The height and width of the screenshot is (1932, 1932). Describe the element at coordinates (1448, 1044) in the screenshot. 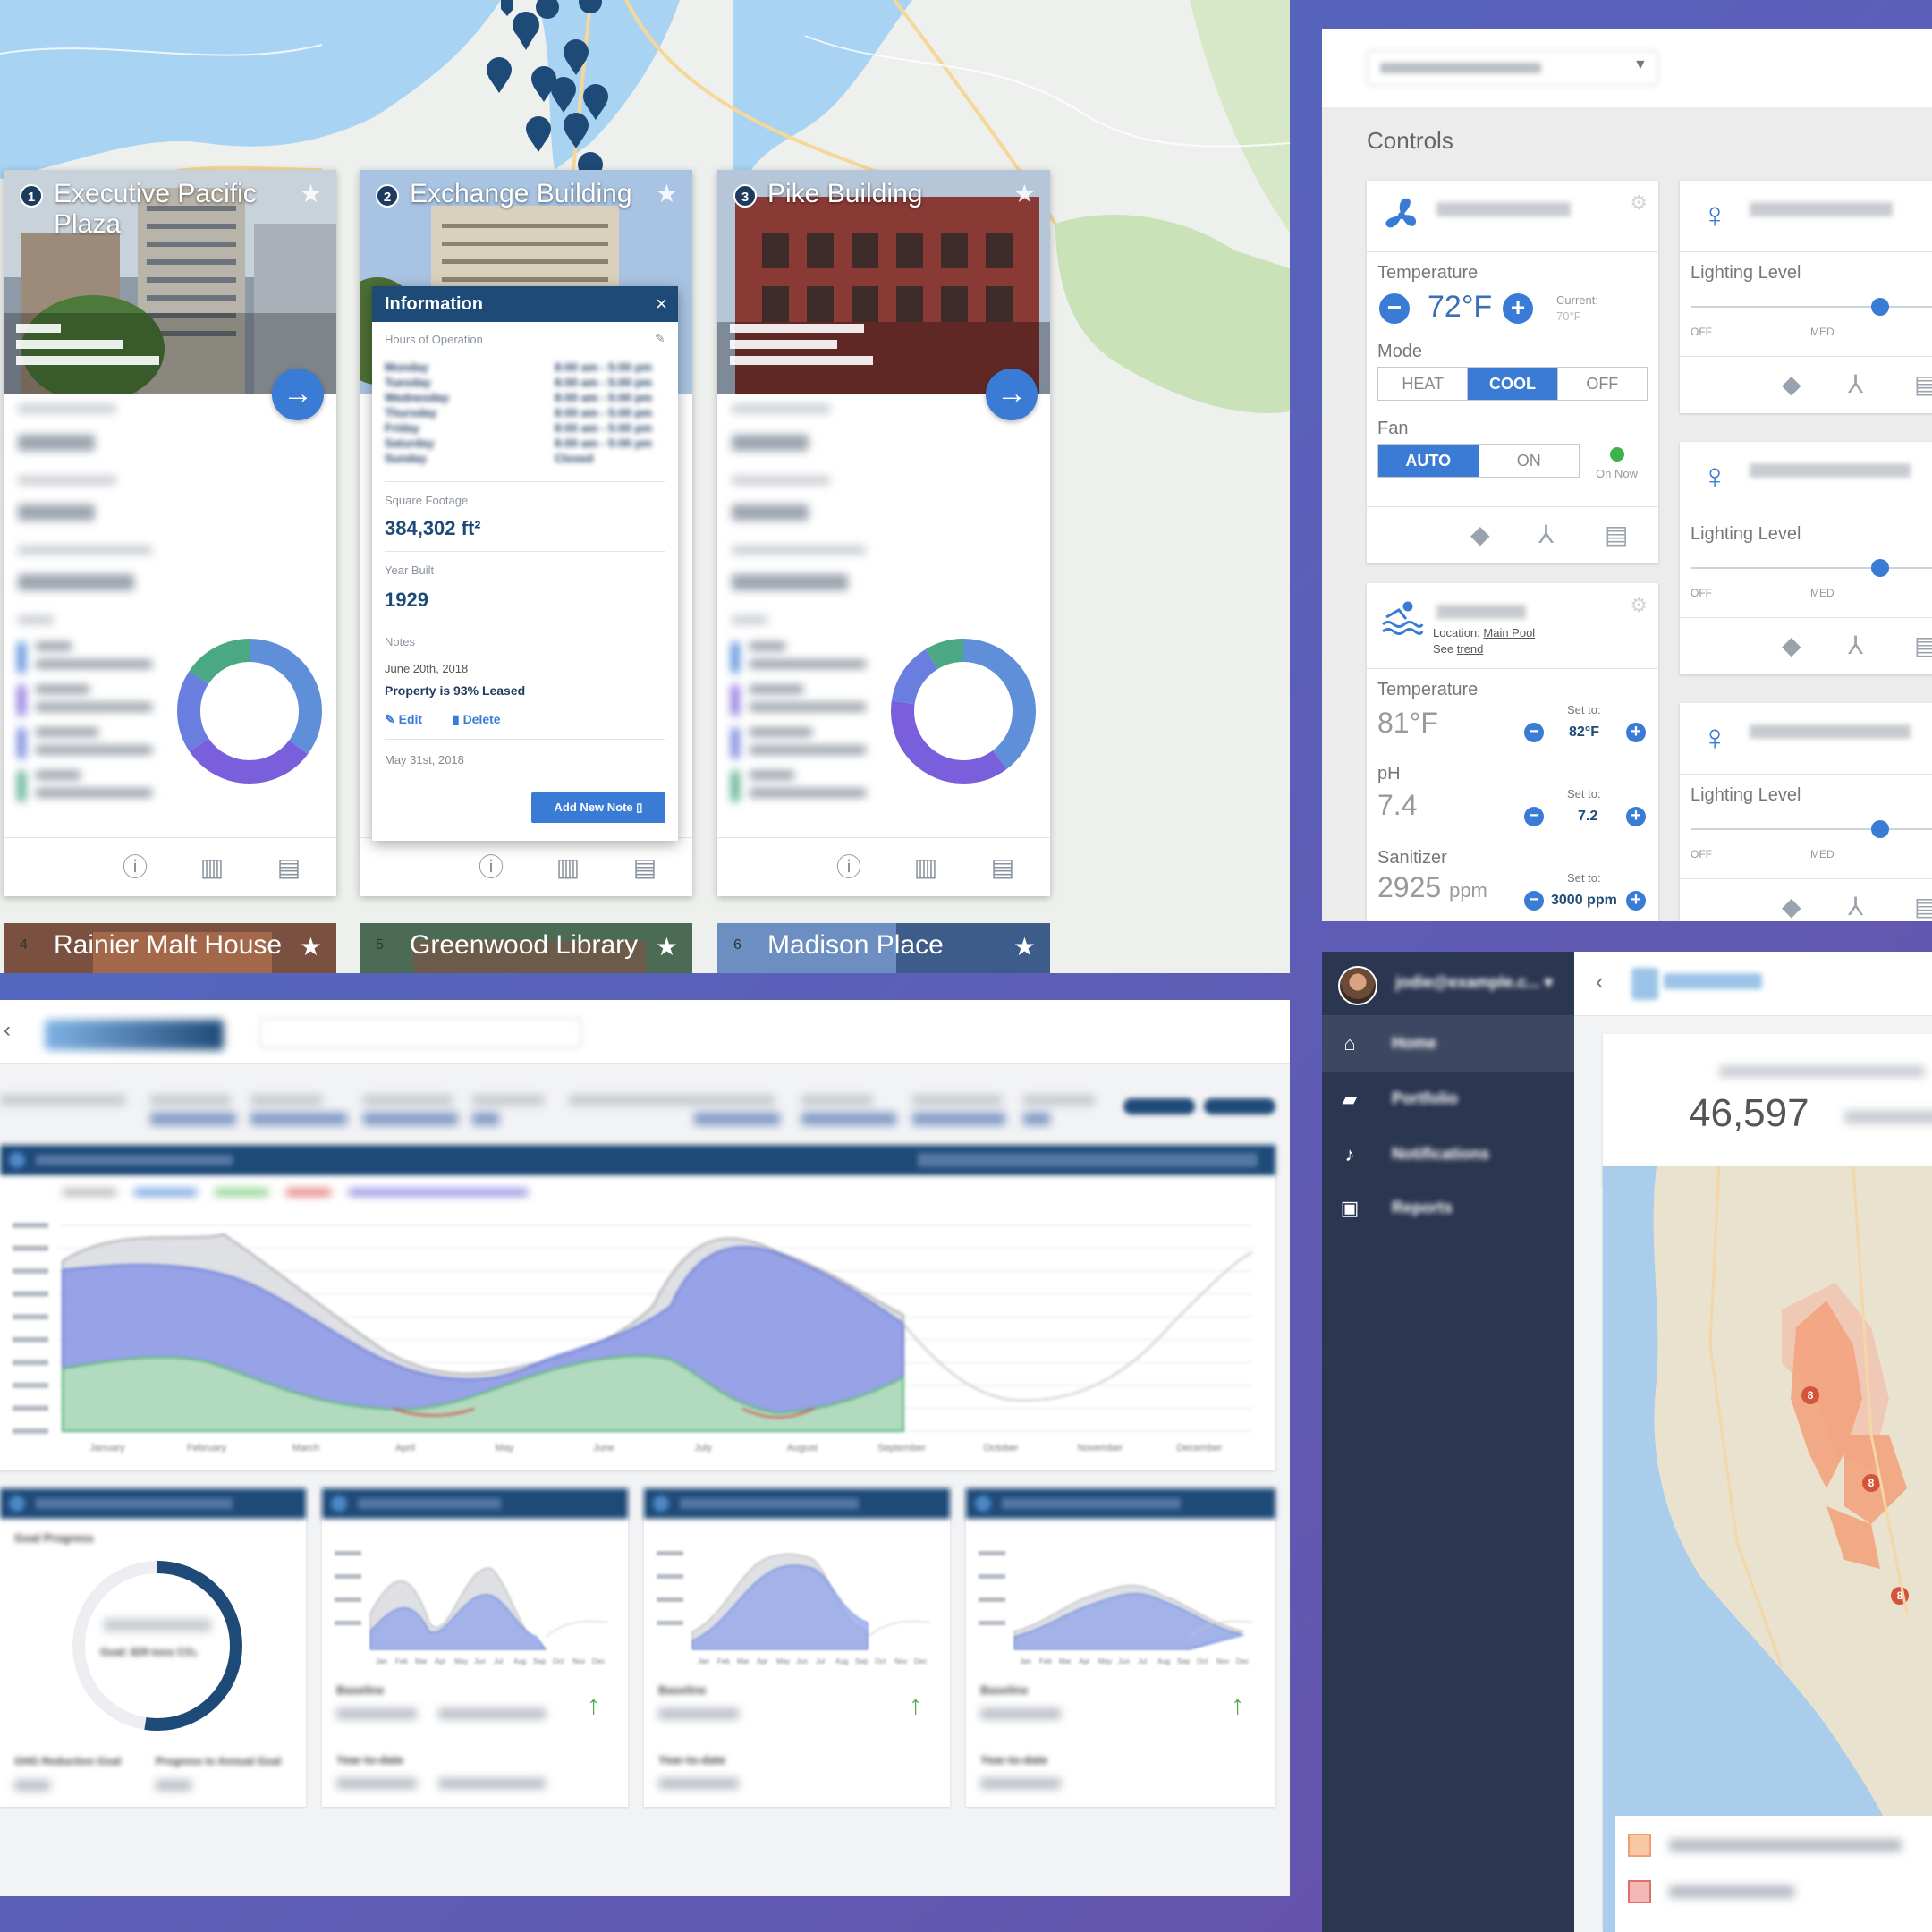

I see `sidebar-item-home: ⌂ Home` at that location.